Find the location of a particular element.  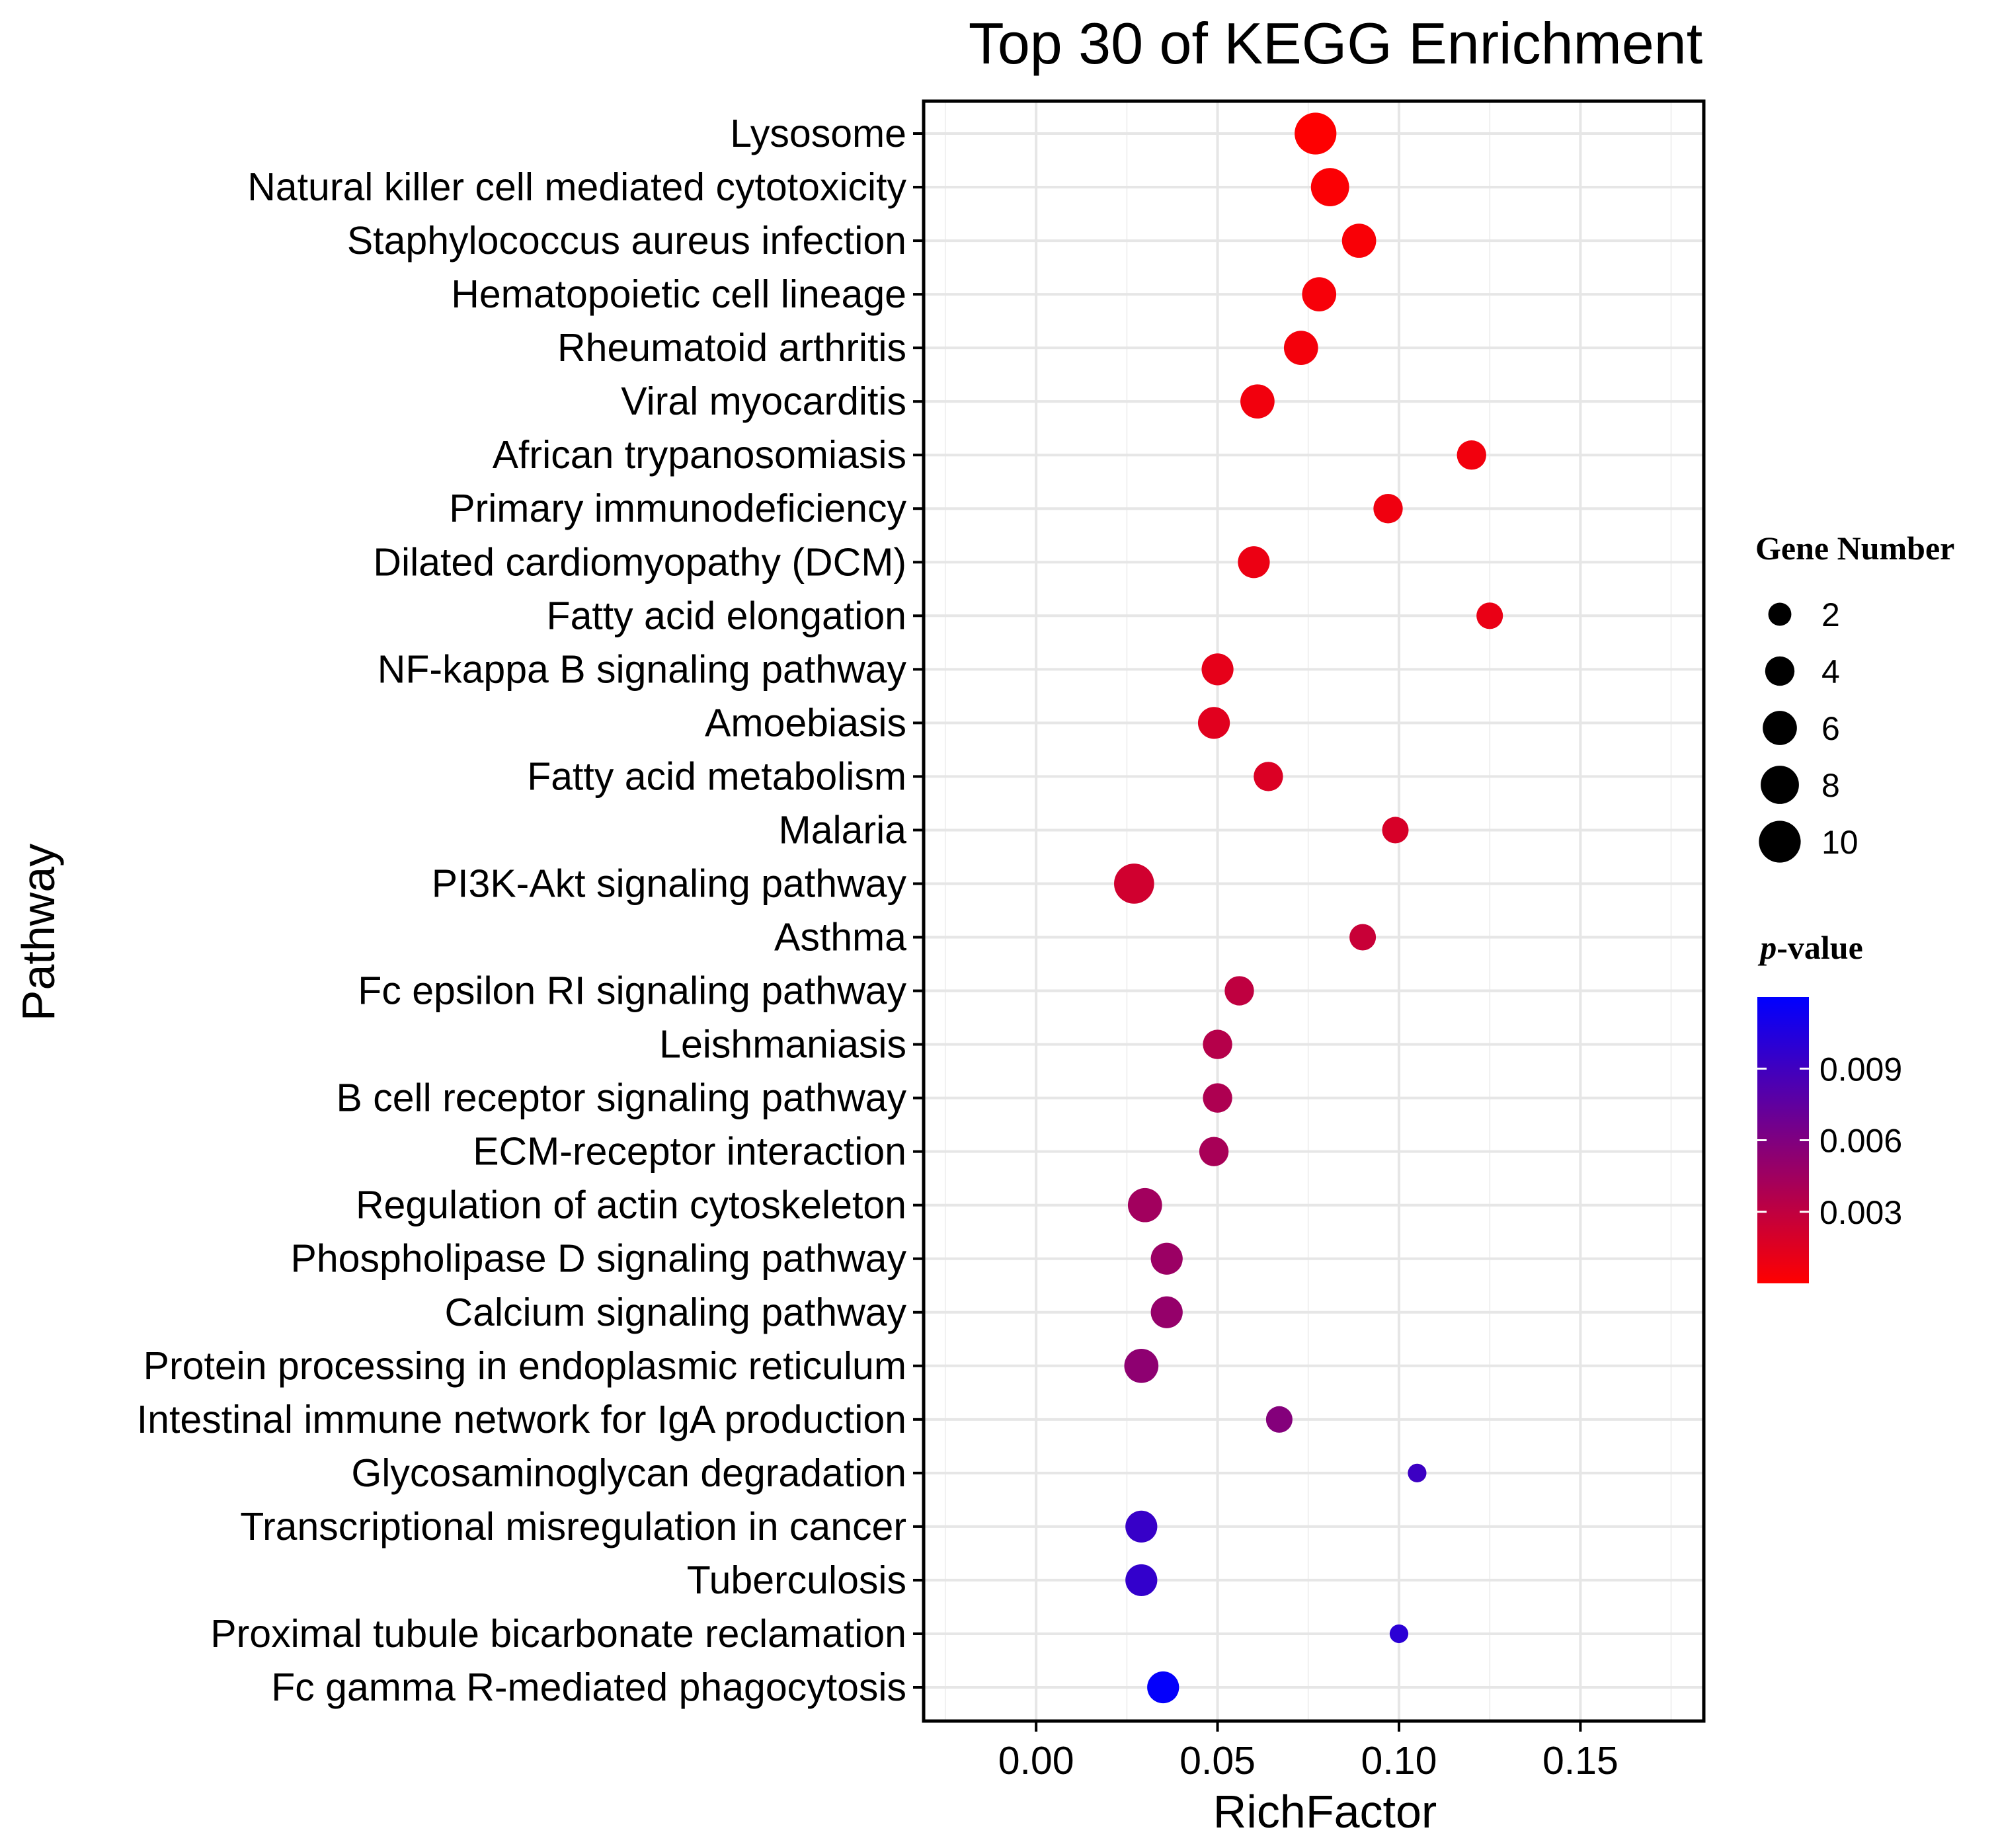

y-tick-label: Malaria is located at coordinates (843, 830).